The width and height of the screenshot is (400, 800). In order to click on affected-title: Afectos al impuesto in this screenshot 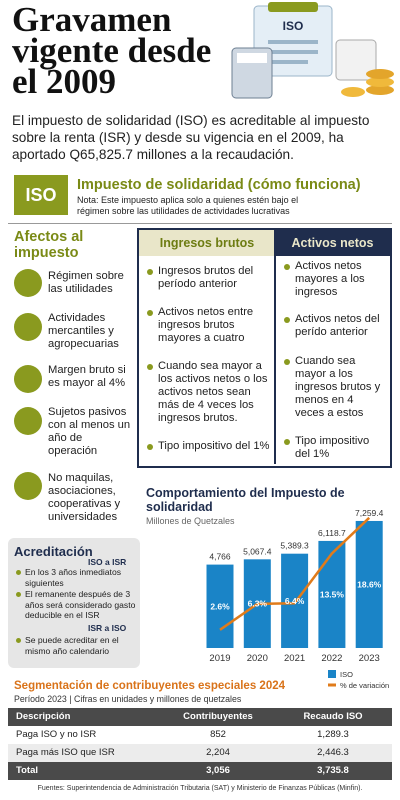, I will do `click(49, 245)`.